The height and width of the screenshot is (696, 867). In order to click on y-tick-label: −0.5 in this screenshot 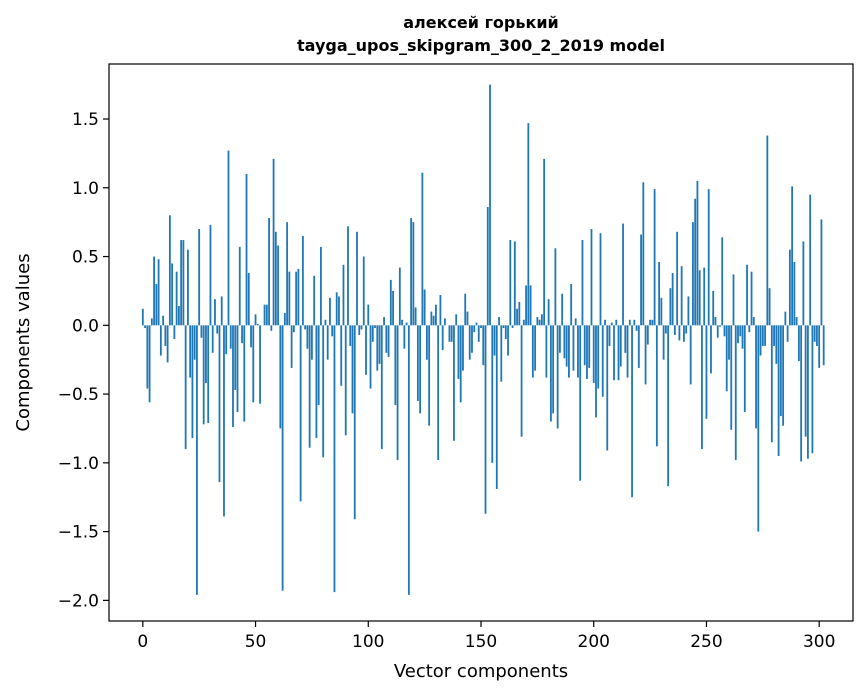, I will do `click(78, 395)`.